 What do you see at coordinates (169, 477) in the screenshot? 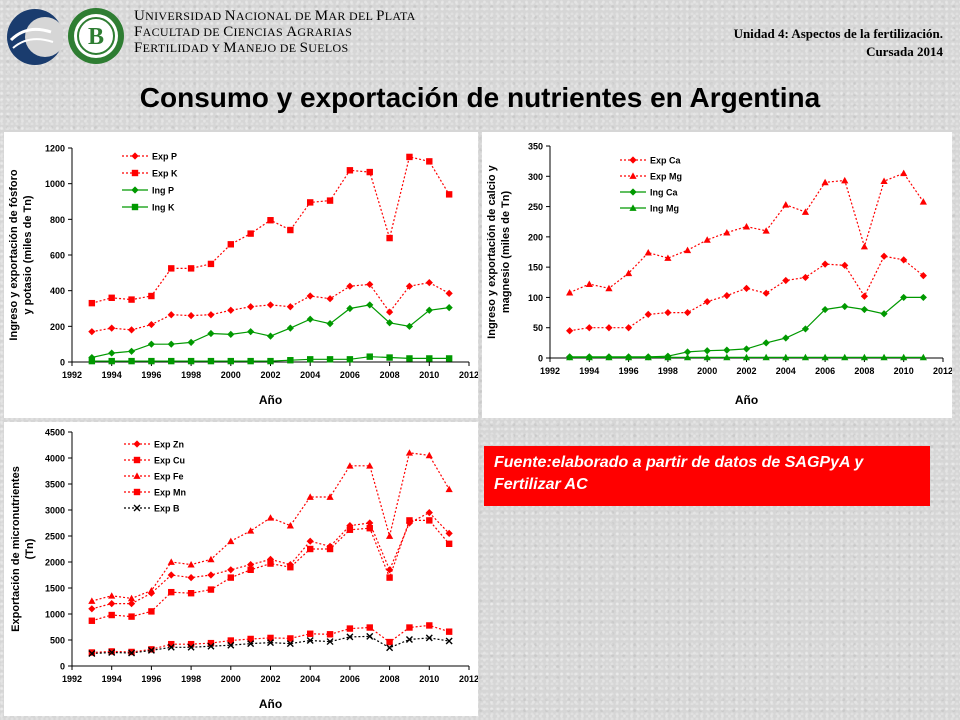
I see `legend-label: Exp Fe` at bounding box center [169, 477].